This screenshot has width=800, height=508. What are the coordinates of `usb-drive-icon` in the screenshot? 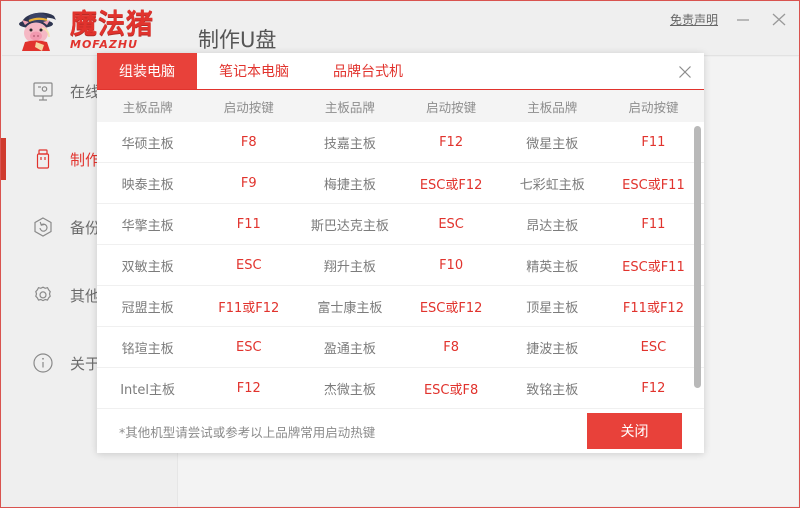 It's located at (43, 159).